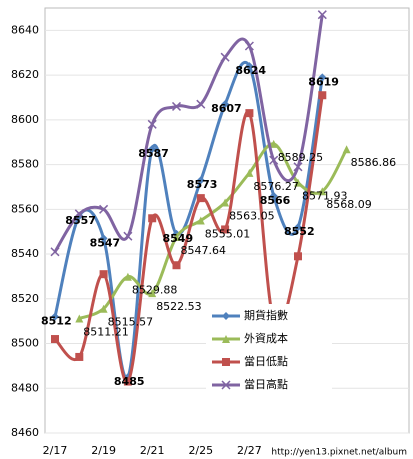 Image resolution: width=413 pixels, height=459 pixels. I want to click on data-label: 8571.93, so click(325, 196).